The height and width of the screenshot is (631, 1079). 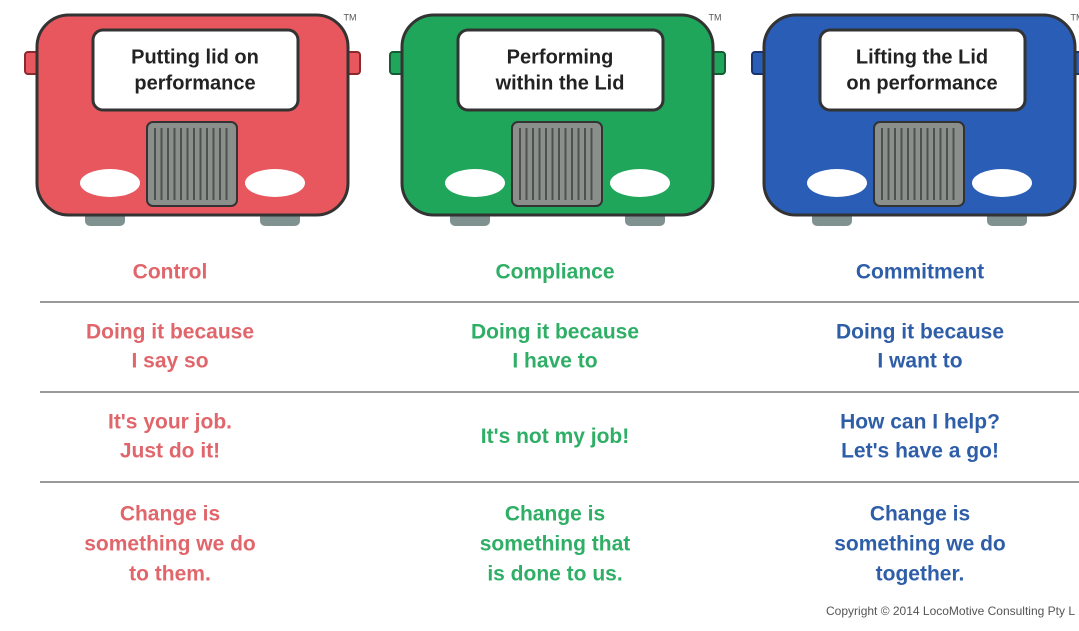 What do you see at coordinates (554, 272) in the screenshot?
I see `column-heading: Compliance` at bounding box center [554, 272].